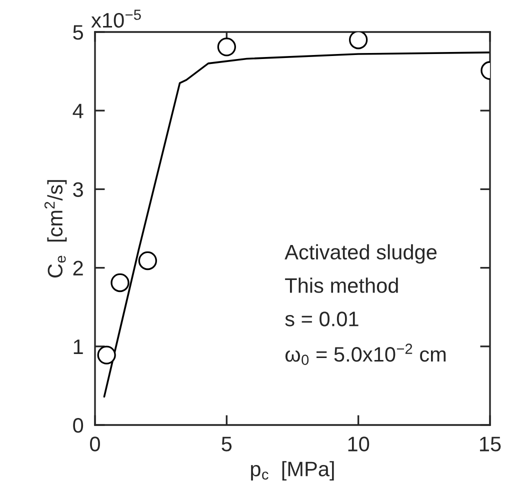 The height and width of the screenshot is (497, 512). Describe the element at coordinates (95, 444) in the screenshot. I see `x-tick-label: 0` at that location.